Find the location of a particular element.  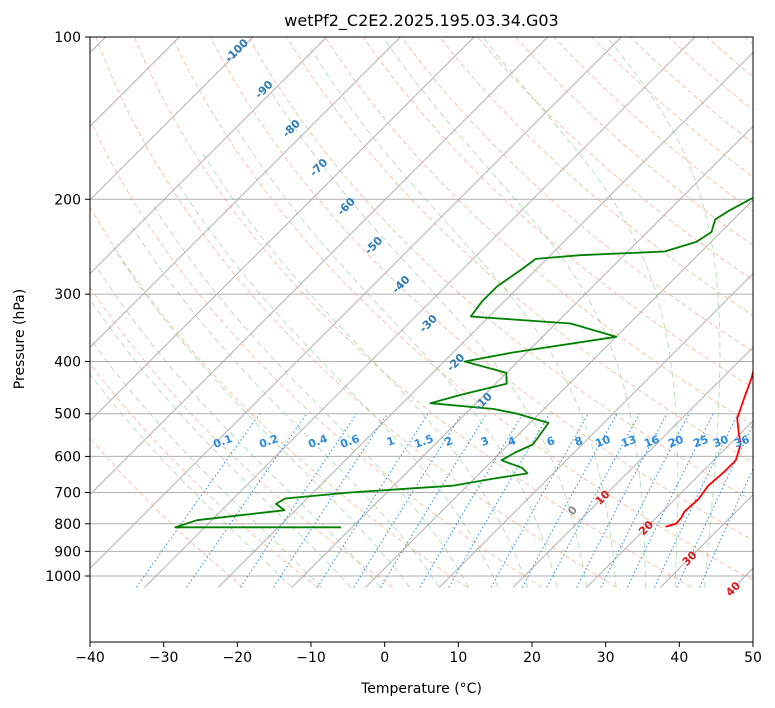

x-tick-label: 10 is located at coordinates (458, 658).